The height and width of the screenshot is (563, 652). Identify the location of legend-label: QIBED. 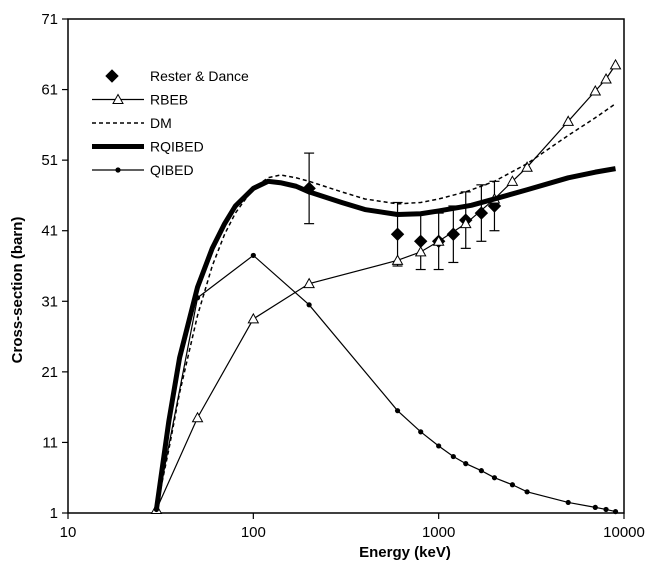
(172, 170).